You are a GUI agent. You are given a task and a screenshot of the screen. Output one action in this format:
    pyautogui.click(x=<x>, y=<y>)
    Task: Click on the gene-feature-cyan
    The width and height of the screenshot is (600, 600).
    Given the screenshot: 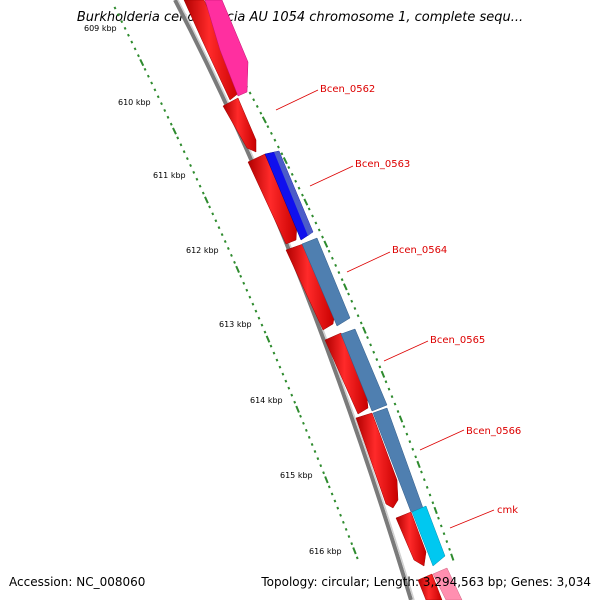 What is the action you would take?
    pyautogui.click(x=428, y=536)
    